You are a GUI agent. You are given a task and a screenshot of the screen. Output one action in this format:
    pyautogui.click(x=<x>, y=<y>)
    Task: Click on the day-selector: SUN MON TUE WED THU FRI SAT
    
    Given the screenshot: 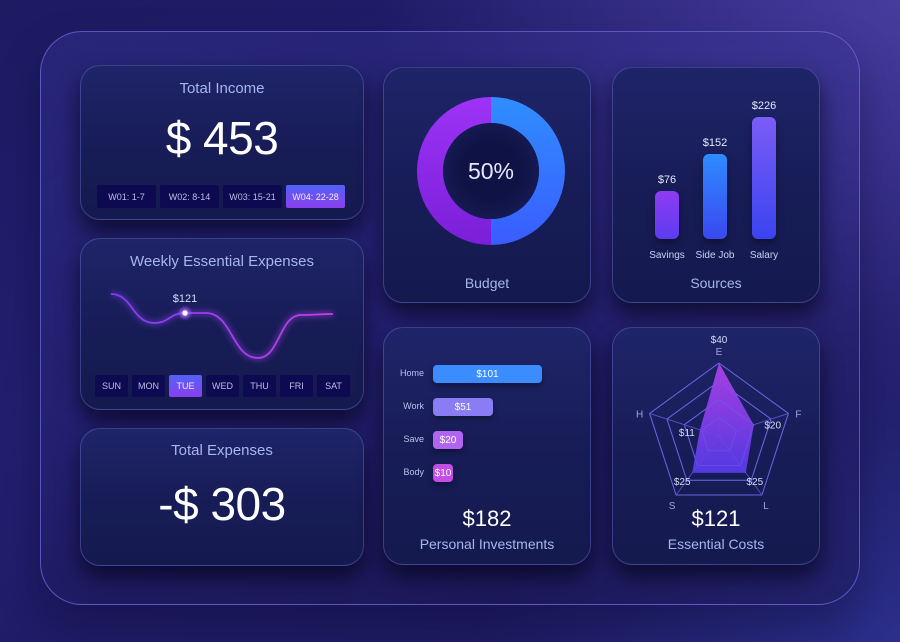 What is the action you would take?
    pyautogui.click(x=222, y=386)
    